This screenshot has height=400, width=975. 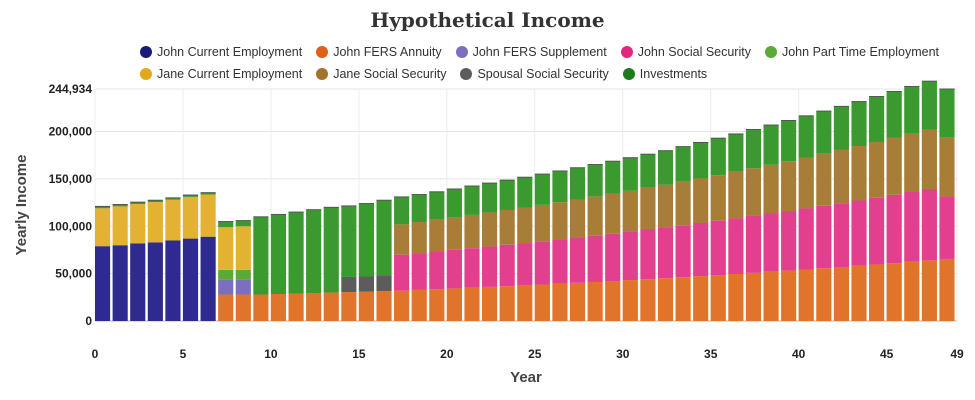 What do you see at coordinates (221, 52) in the screenshot?
I see `legend-item: John Current Employment` at bounding box center [221, 52].